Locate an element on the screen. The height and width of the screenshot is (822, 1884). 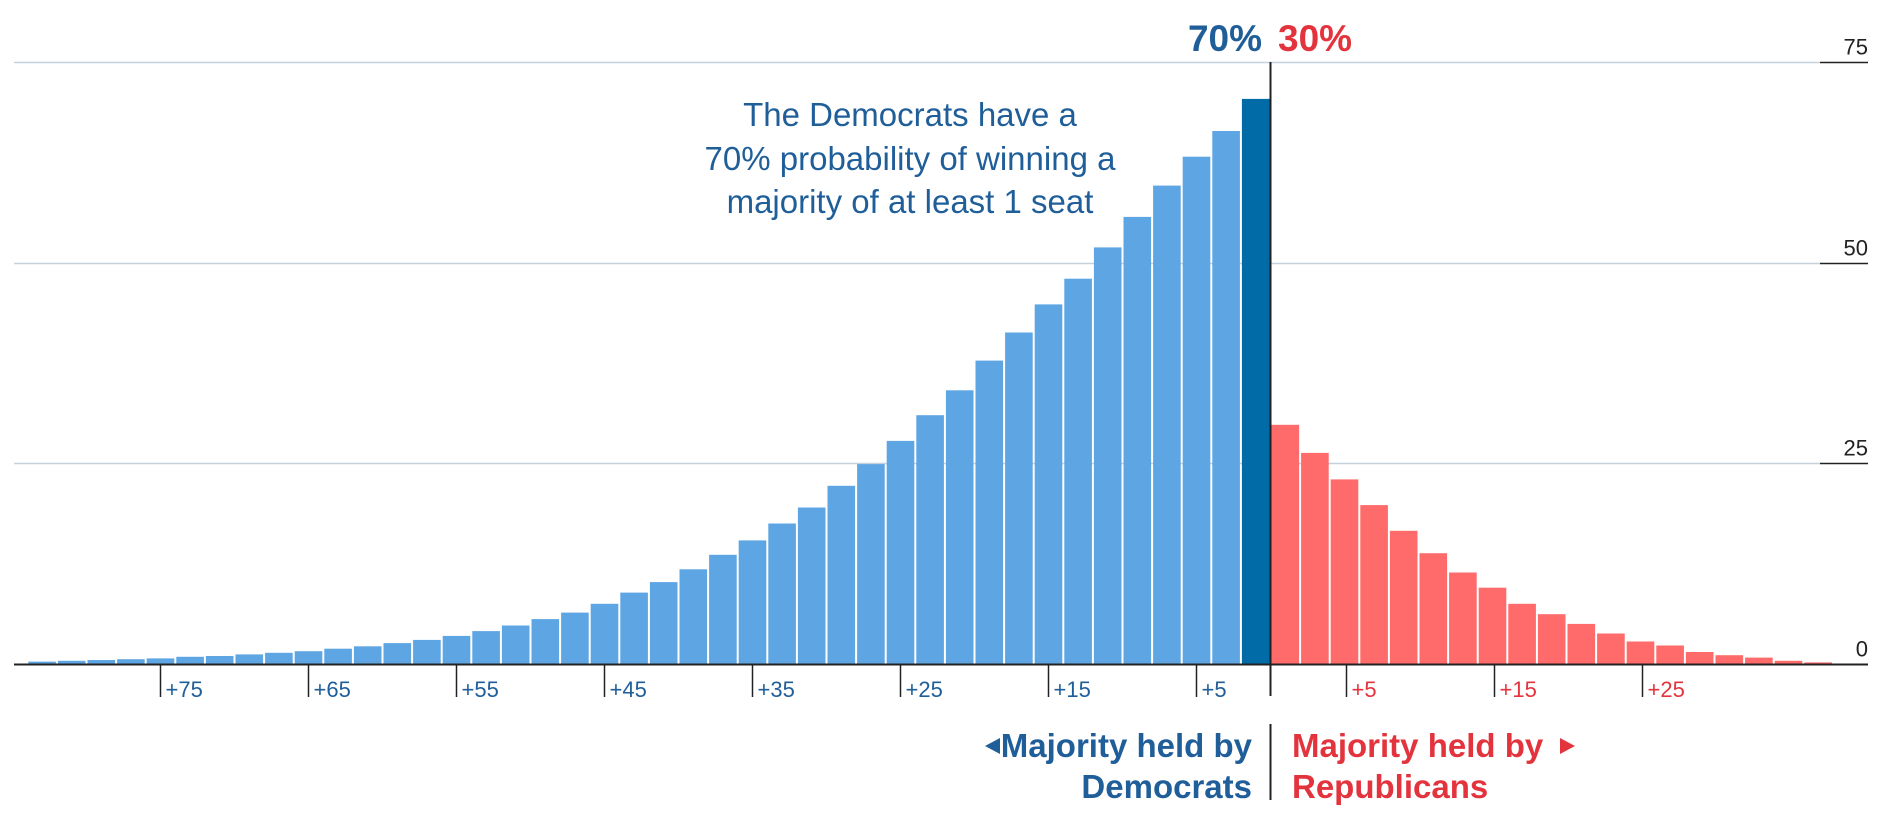
annotation-line: The Democrats have a is located at coordinates (910, 114).